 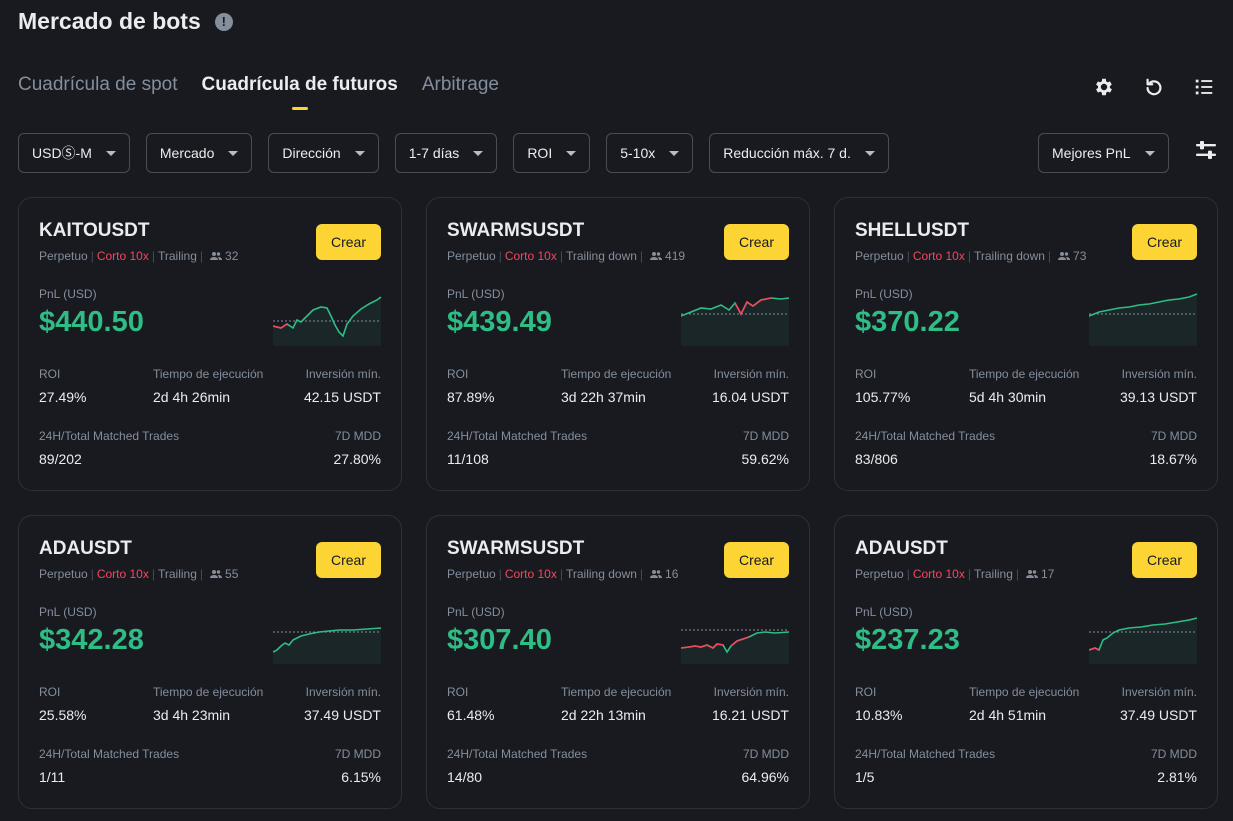 I want to click on pnl-value: $370.22, so click(x=907, y=322).